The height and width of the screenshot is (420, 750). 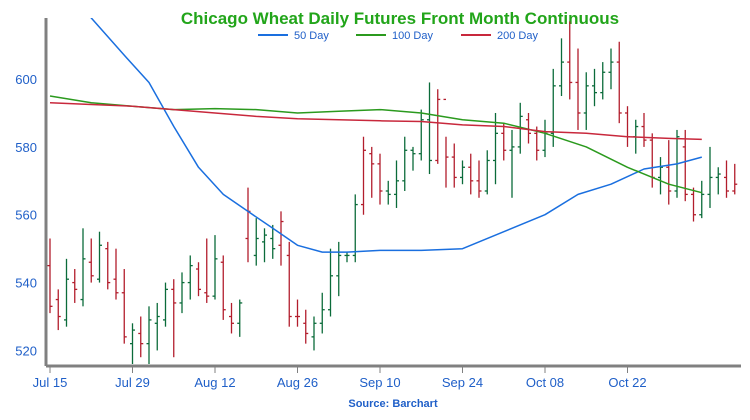 What do you see at coordinates (462, 382) in the screenshot?
I see `x-tick-label: Sep 24` at bounding box center [462, 382].